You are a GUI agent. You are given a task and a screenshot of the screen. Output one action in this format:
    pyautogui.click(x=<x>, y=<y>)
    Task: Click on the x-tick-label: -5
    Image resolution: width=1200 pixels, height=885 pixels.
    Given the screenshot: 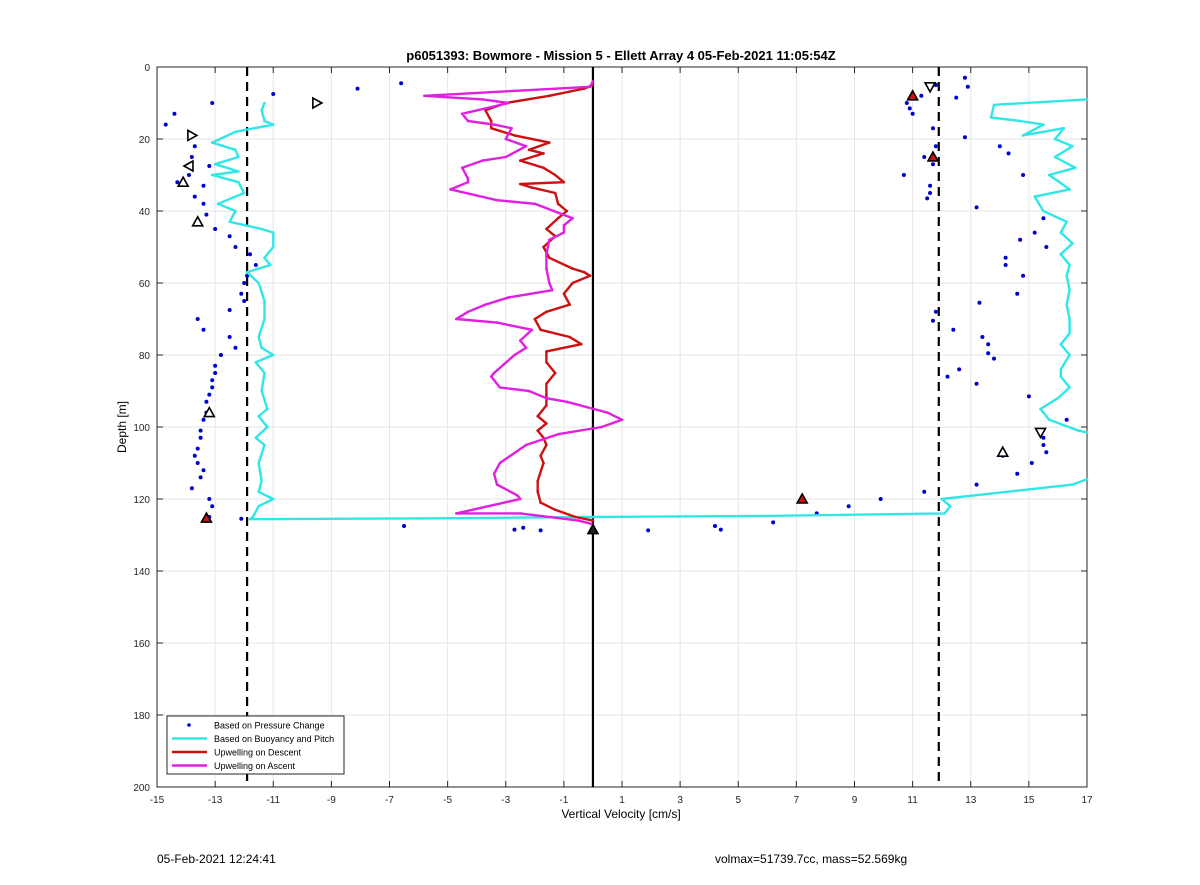 What is the action you would take?
    pyautogui.click(x=447, y=800)
    